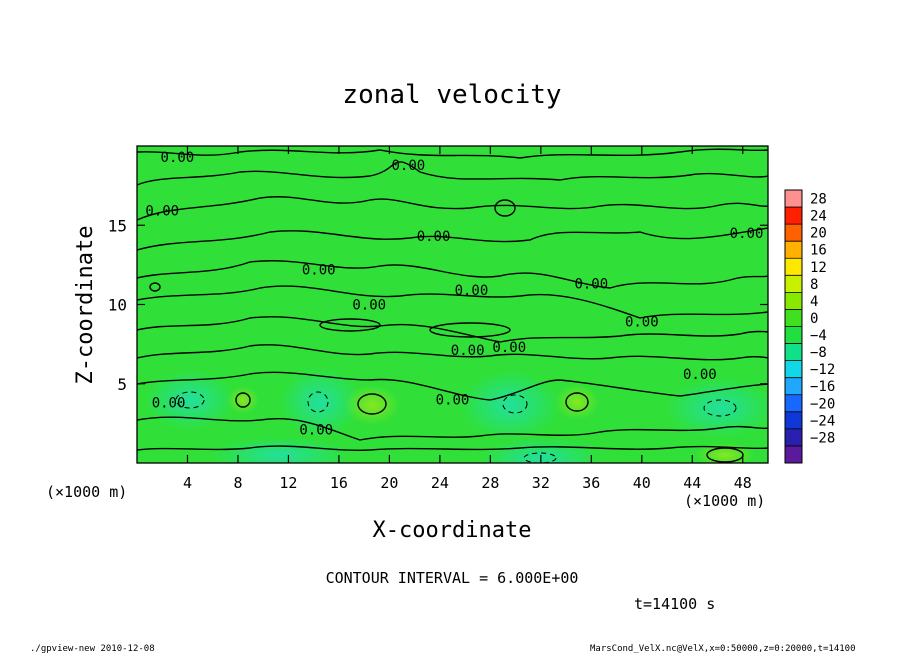  What do you see at coordinates (389, 483) in the screenshot?
I see `x-tick-label: 20` at bounding box center [389, 483].